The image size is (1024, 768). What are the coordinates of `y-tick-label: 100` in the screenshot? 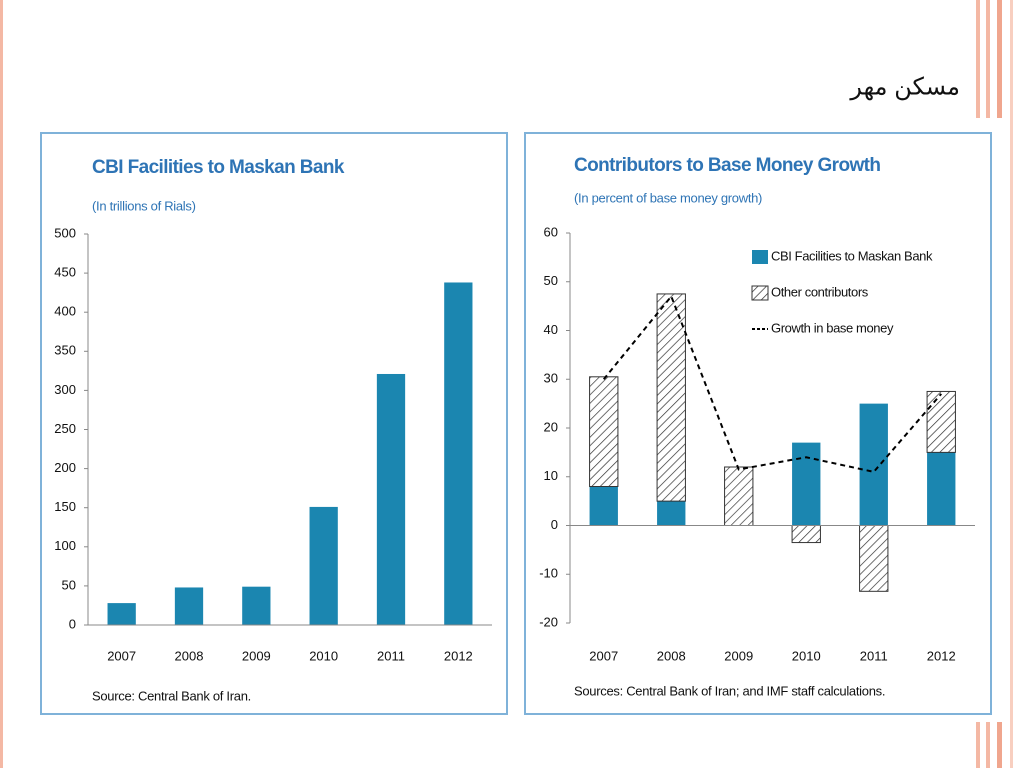 It's located at (65, 545).